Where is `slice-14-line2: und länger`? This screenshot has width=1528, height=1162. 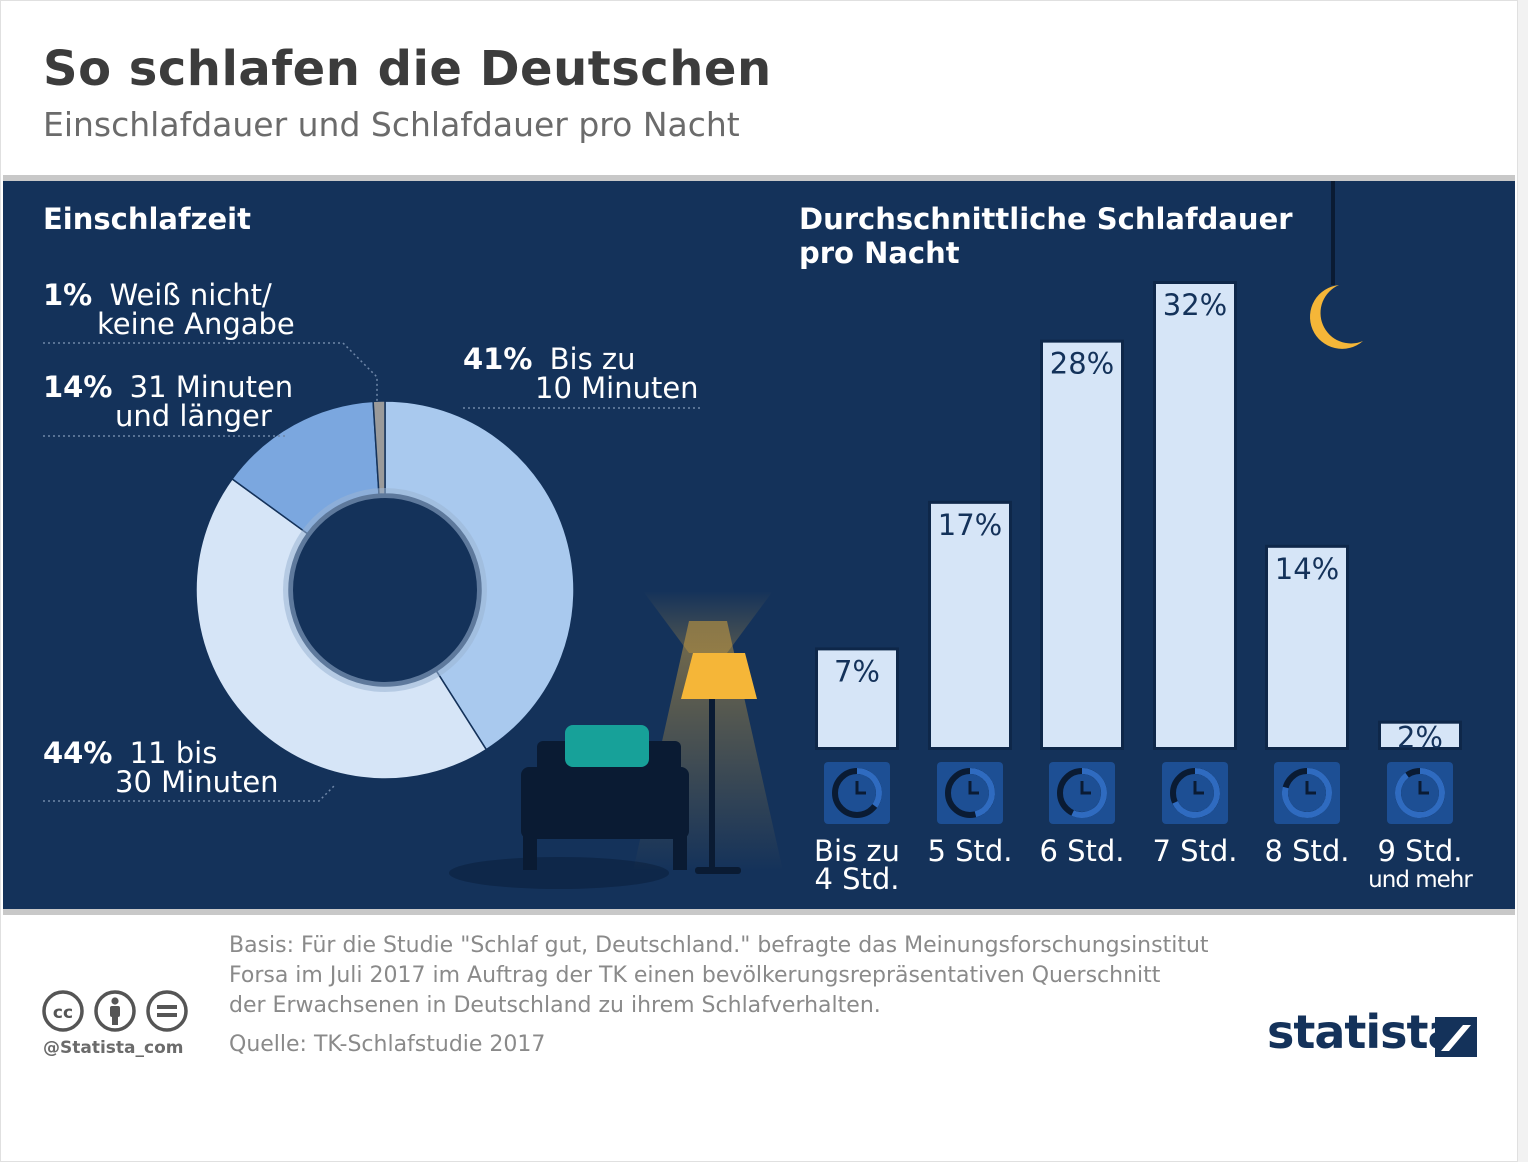
slice-14-line2: und länger is located at coordinates (193, 416).